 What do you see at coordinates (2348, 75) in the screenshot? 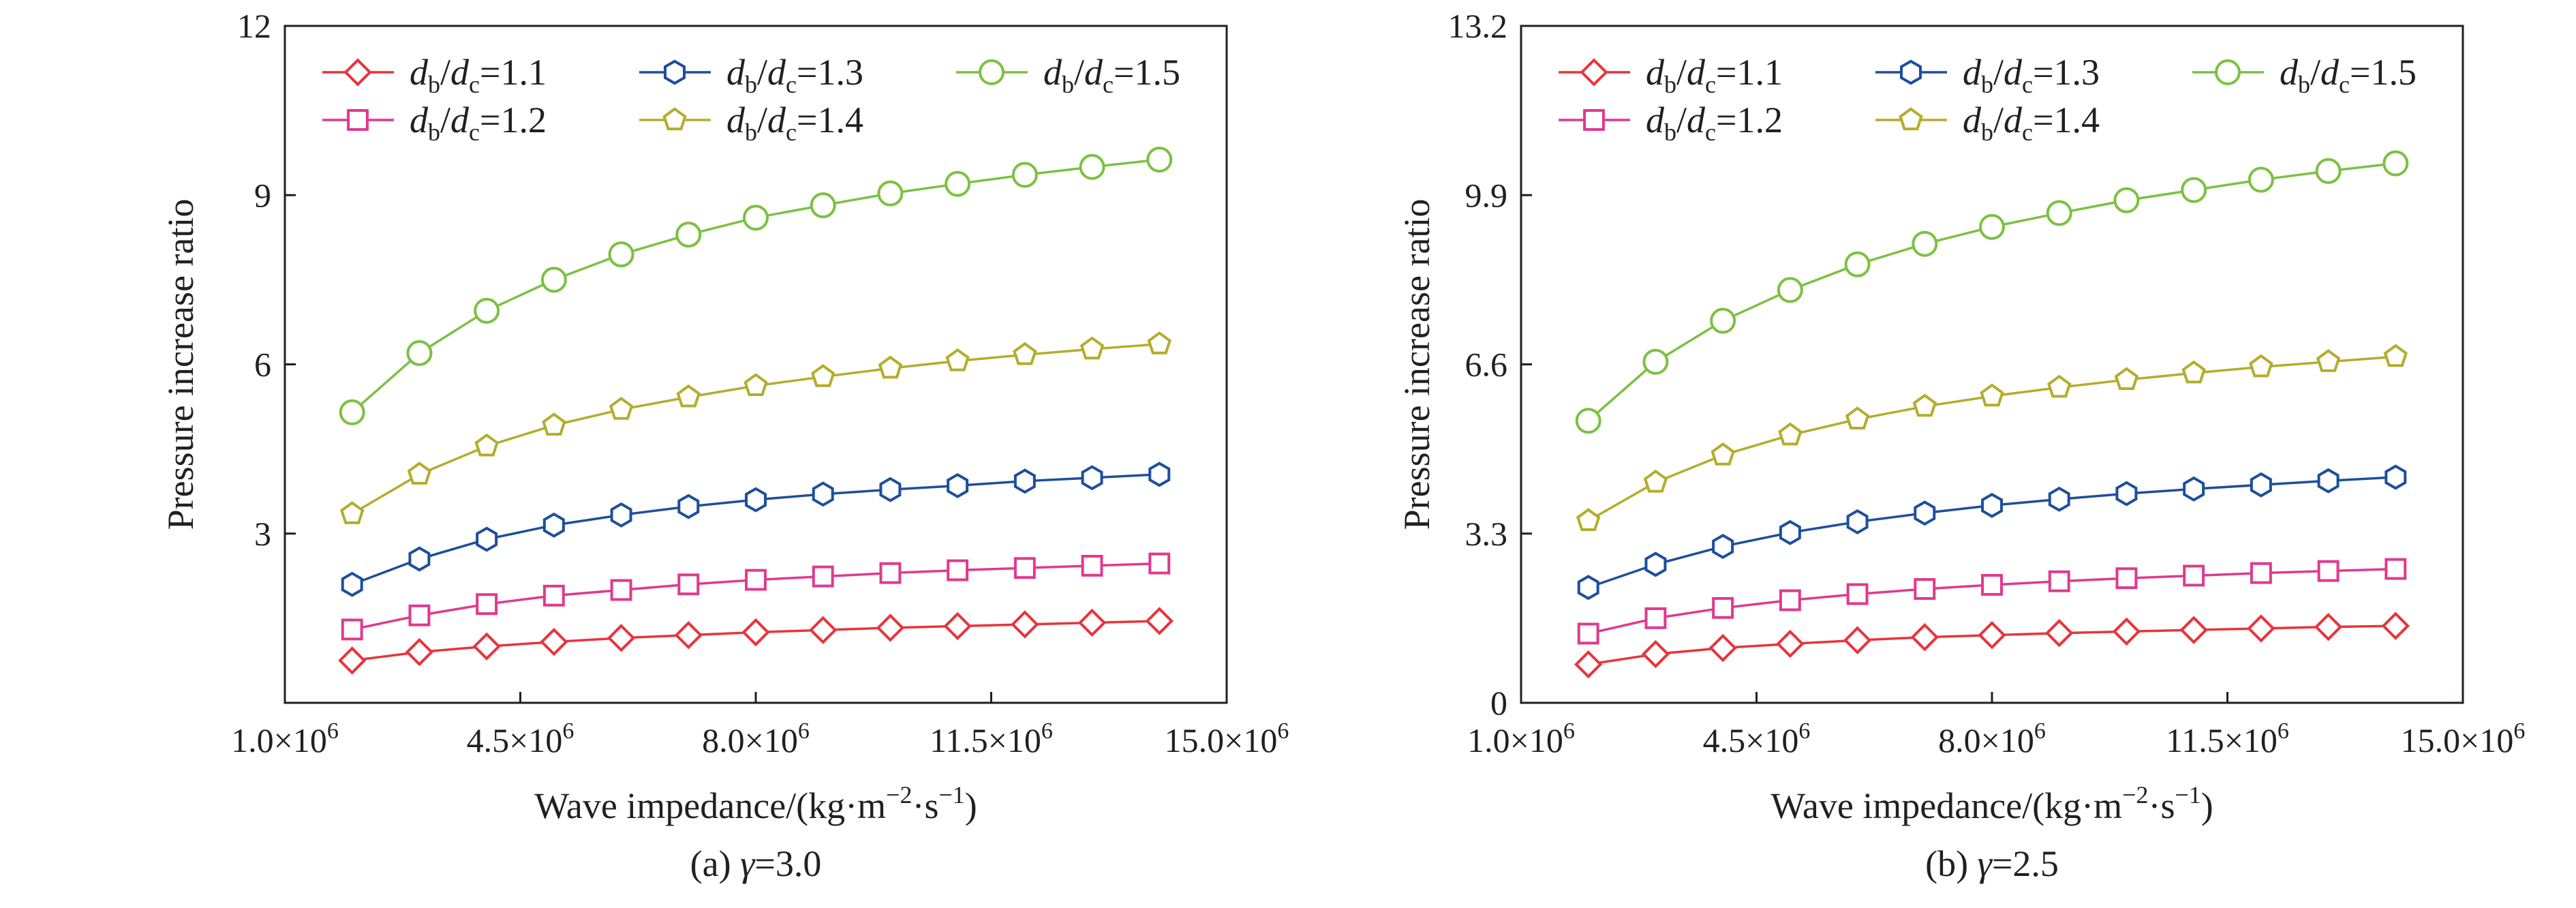
I see `legend-label: db/dc=1.5` at bounding box center [2348, 75].